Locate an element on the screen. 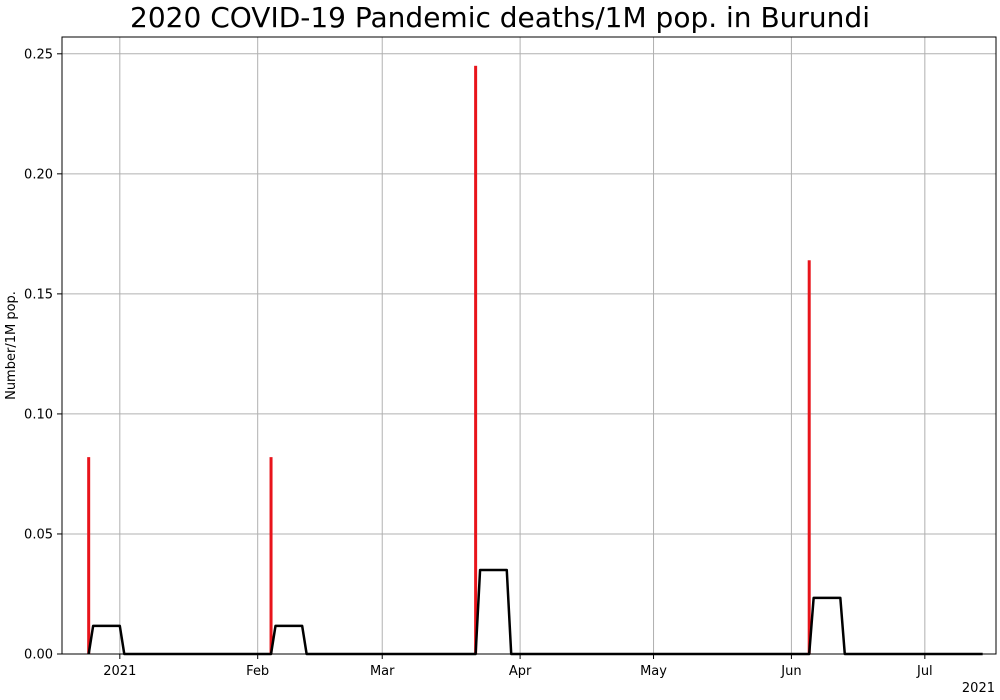  x-tick-label: May is located at coordinates (653, 671).